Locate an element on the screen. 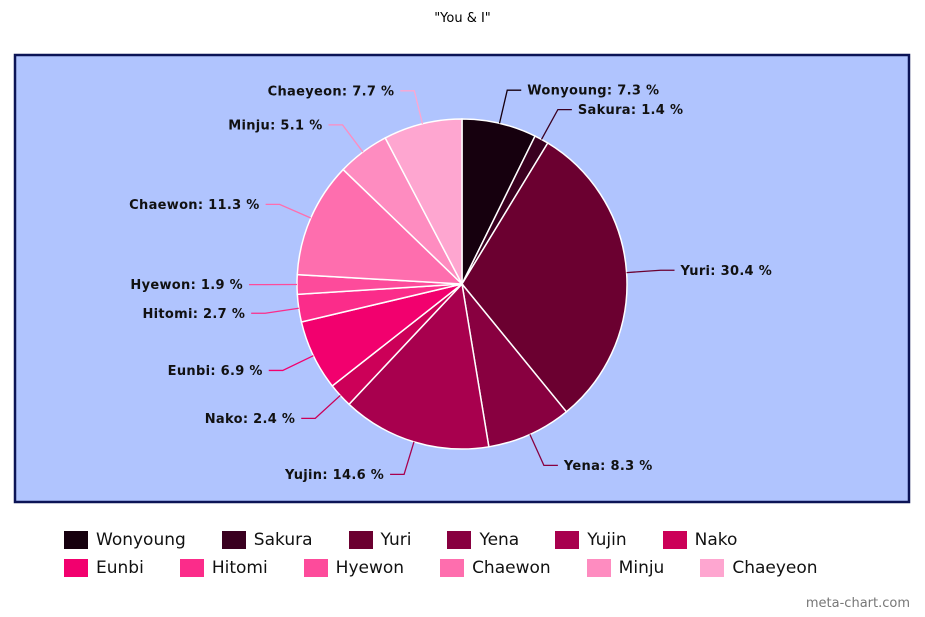  legend-item-yuri: Yuri is located at coordinates (380, 539).